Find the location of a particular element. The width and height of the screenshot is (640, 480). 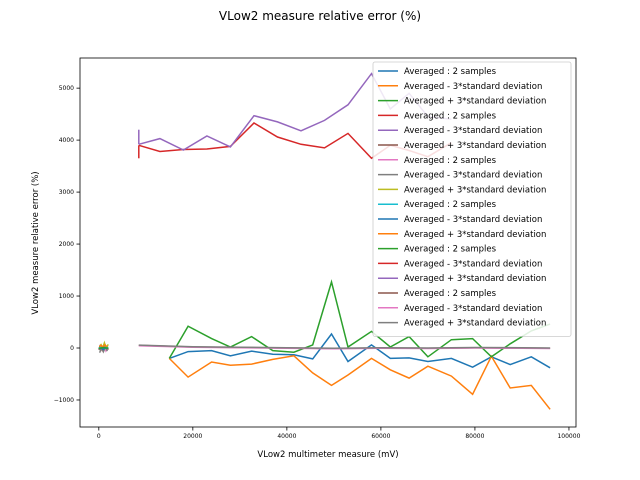

y-tick-label: 4000 is located at coordinates (66, 140).